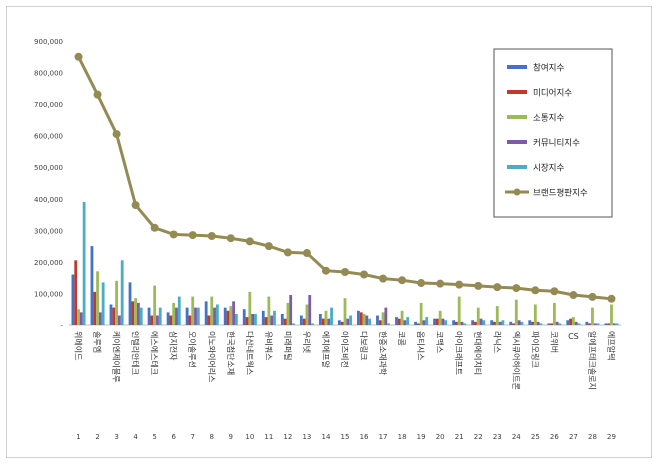 The width and height of the screenshot is (660, 465). Describe the element at coordinates (402, 437) in the screenshot. I see `rank-label: 18` at that location.